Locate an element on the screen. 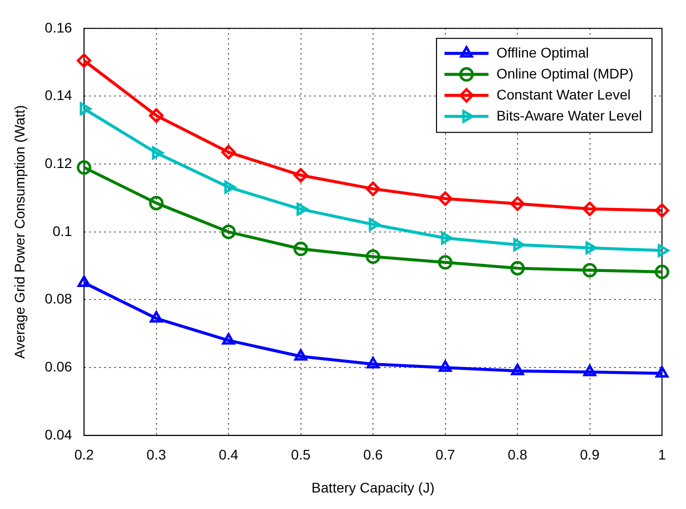  x-tick-label: 0.4 is located at coordinates (228, 454).